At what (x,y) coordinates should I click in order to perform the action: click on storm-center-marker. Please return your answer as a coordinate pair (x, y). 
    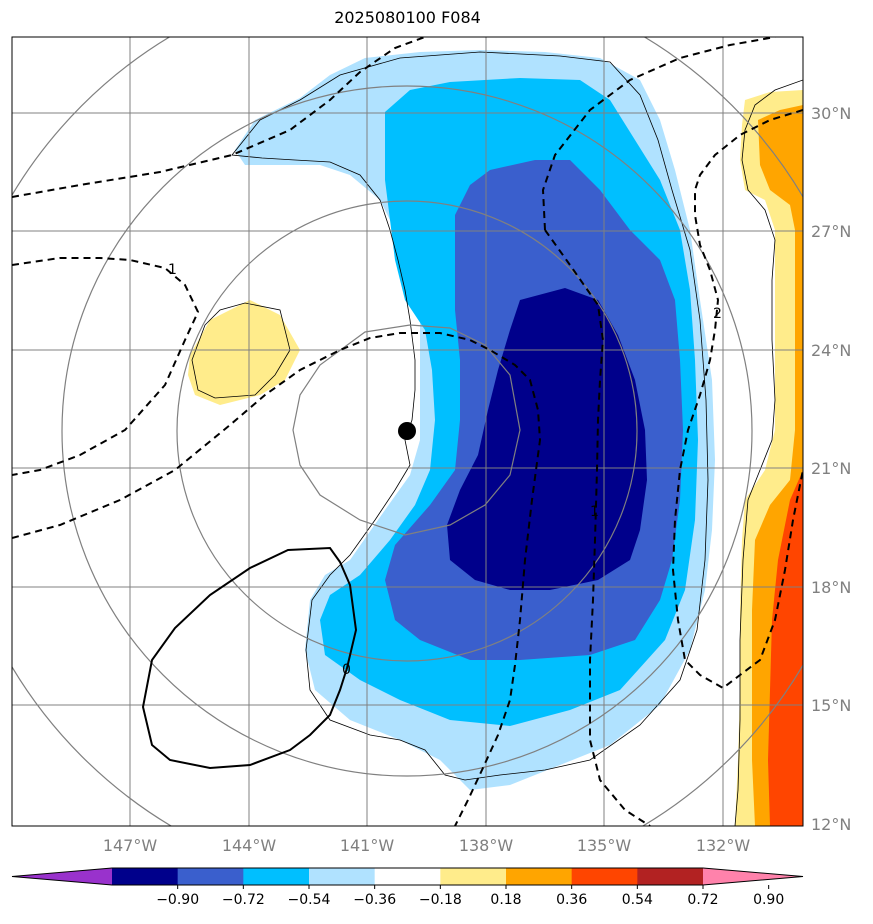
    Looking at the image, I should click on (407, 431).